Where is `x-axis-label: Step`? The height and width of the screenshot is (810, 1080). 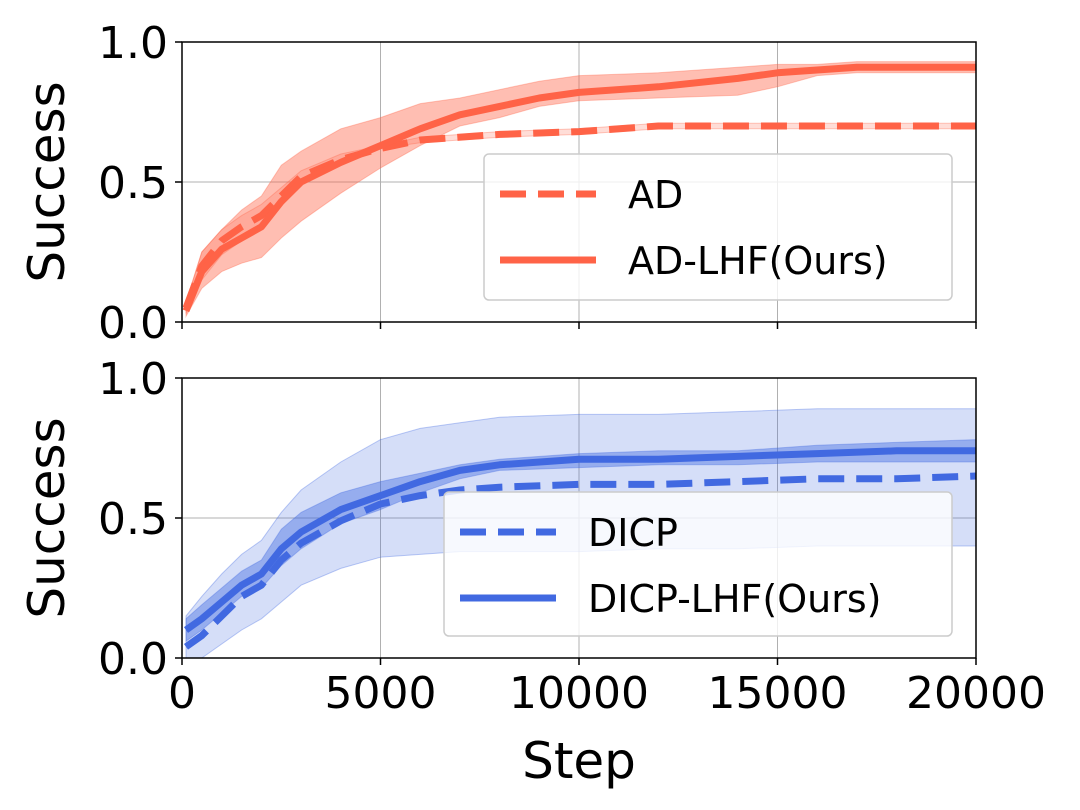 x-axis-label: Step is located at coordinates (579, 761).